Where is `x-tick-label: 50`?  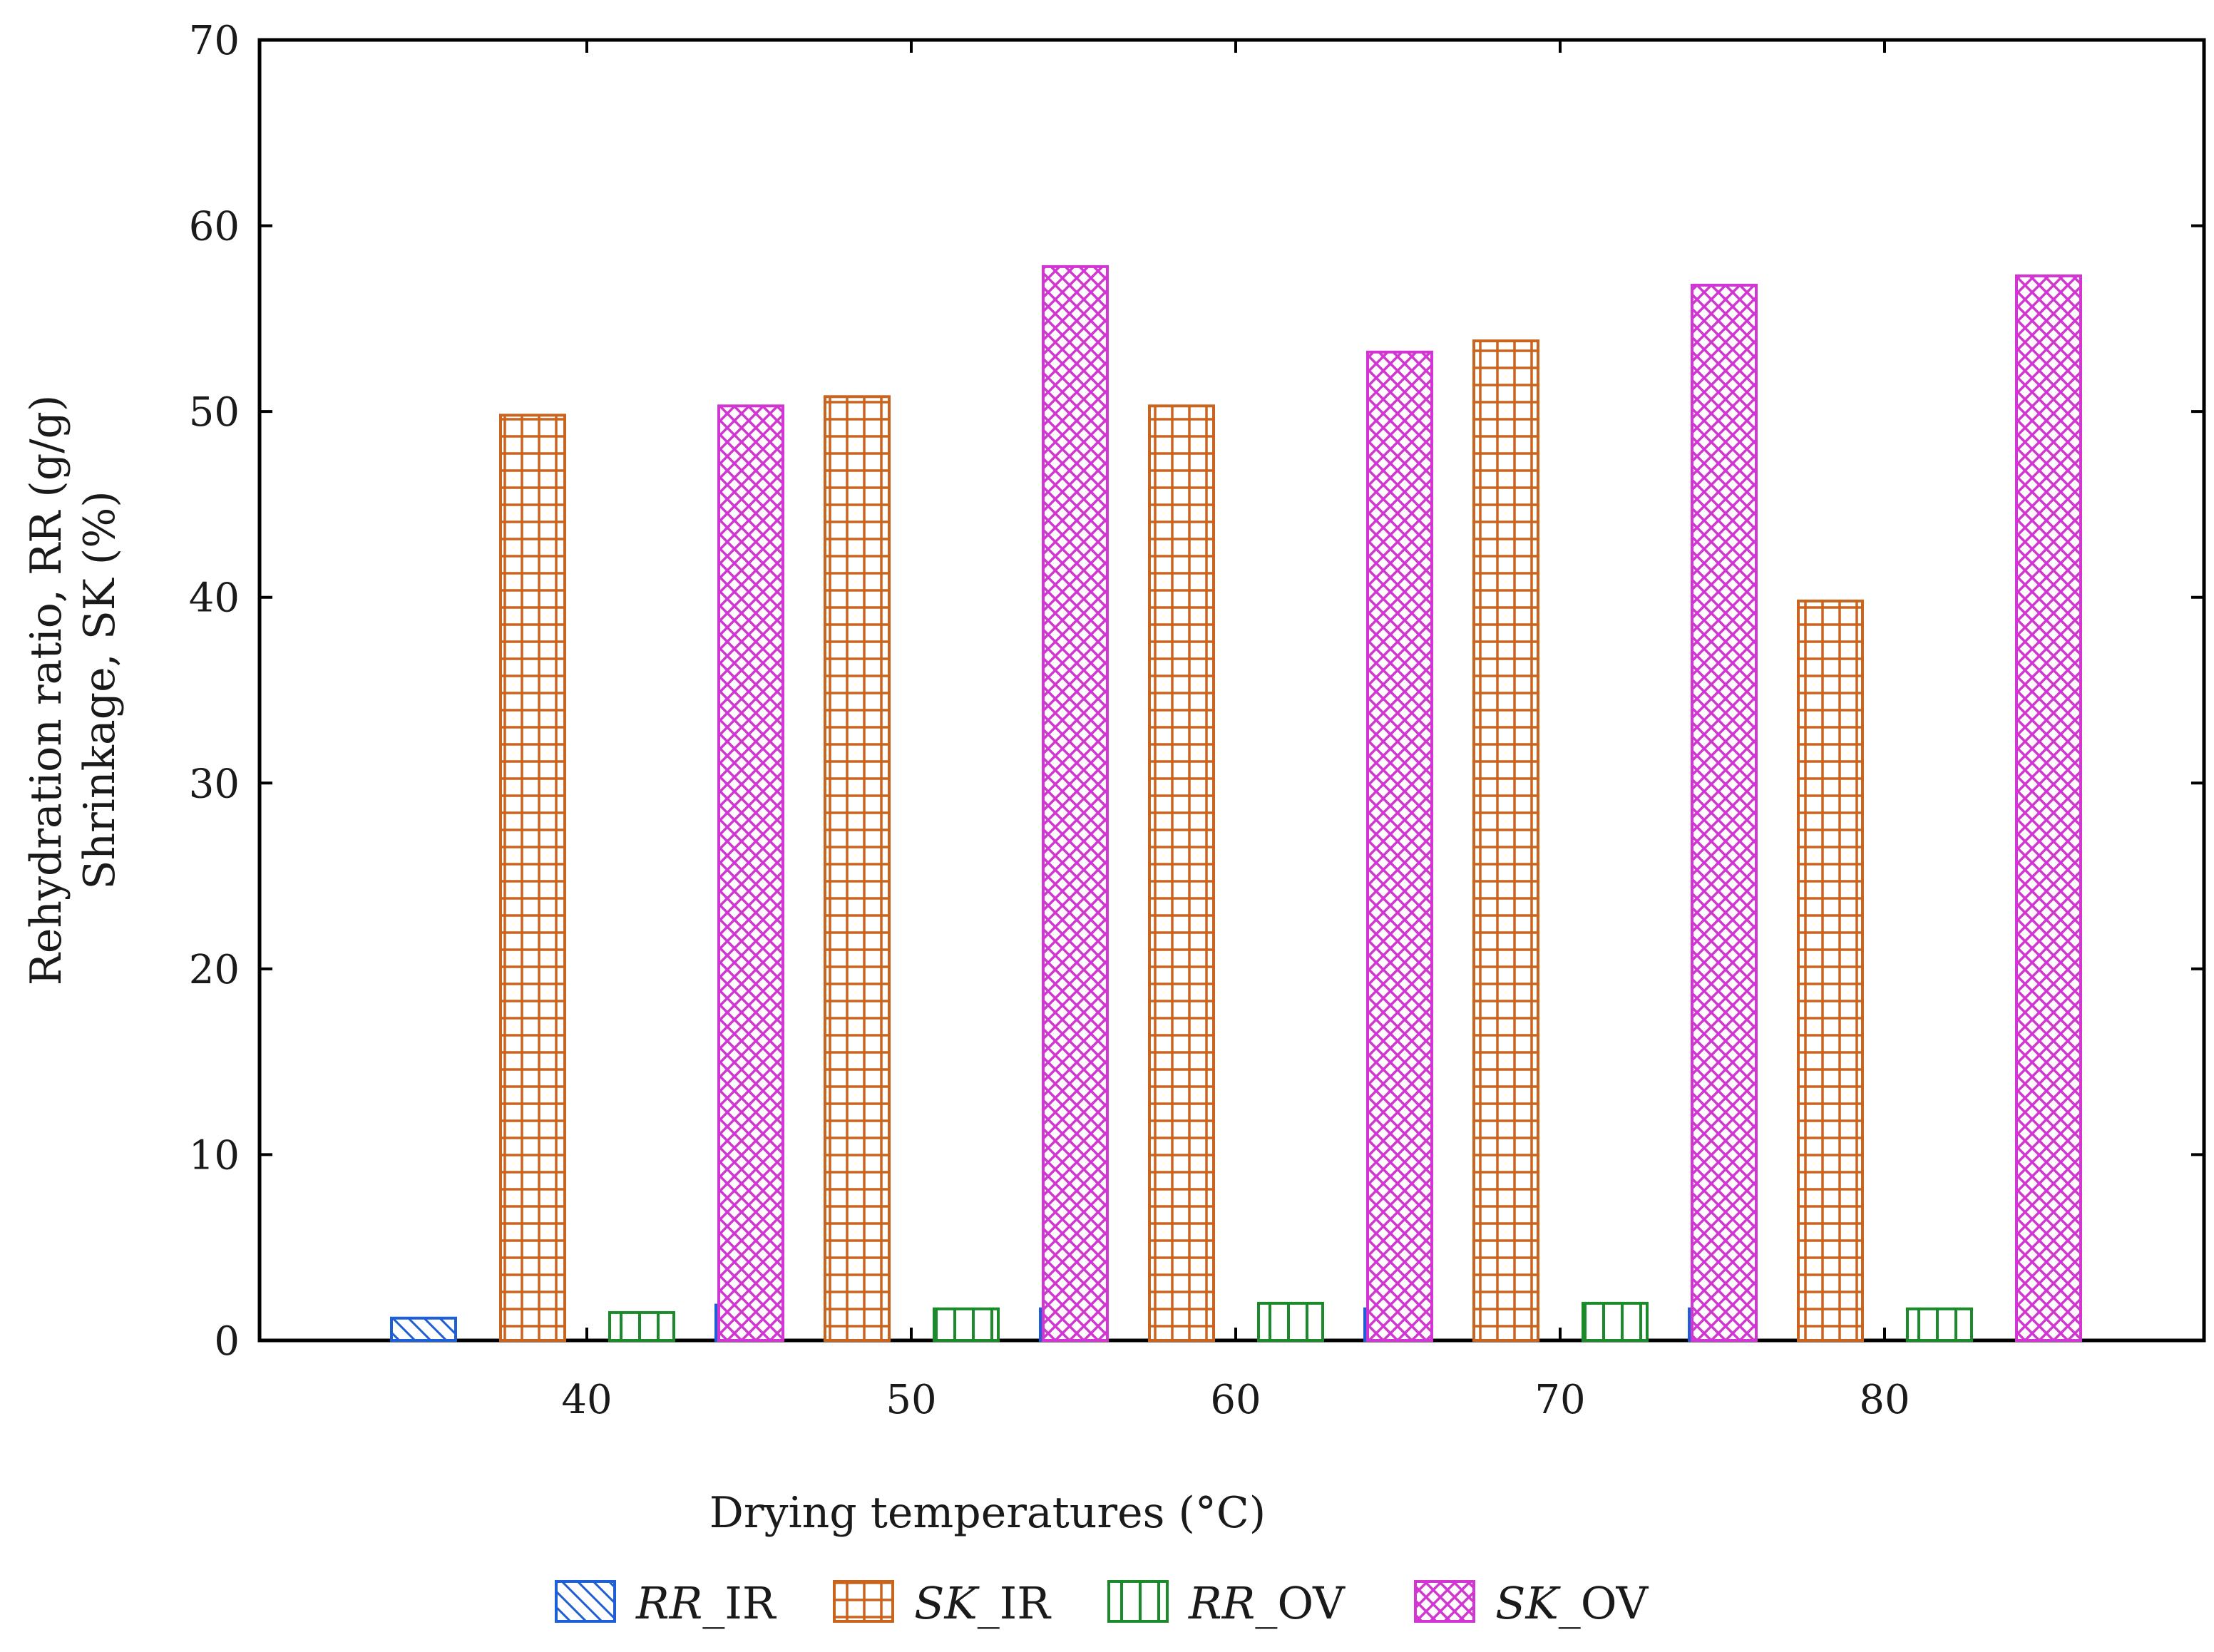 x-tick-label: 50 is located at coordinates (911, 1400).